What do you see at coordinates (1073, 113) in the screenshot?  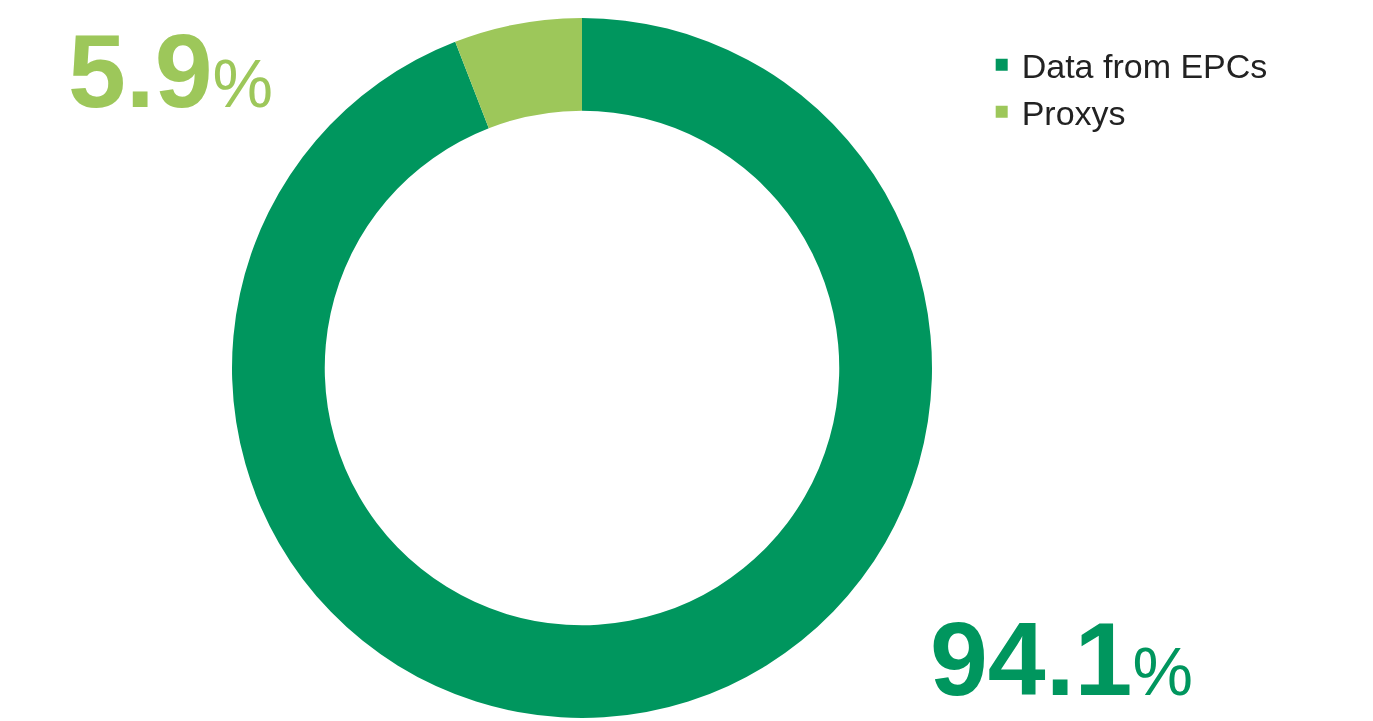 I see `legend-label: Proxys` at bounding box center [1073, 113].